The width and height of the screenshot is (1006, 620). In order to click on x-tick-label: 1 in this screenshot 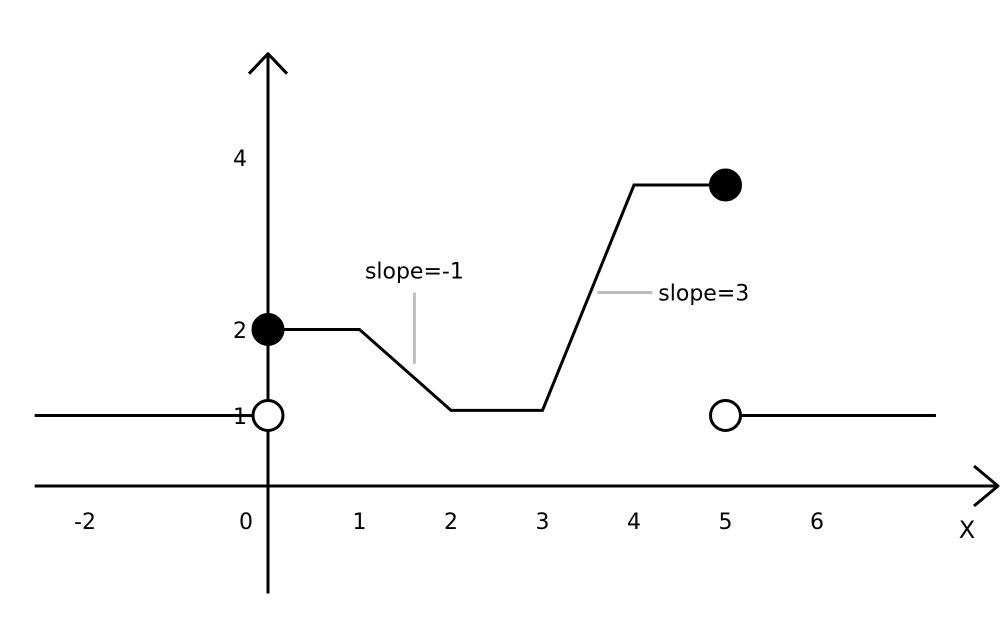, I will do `click(360, 522)`.